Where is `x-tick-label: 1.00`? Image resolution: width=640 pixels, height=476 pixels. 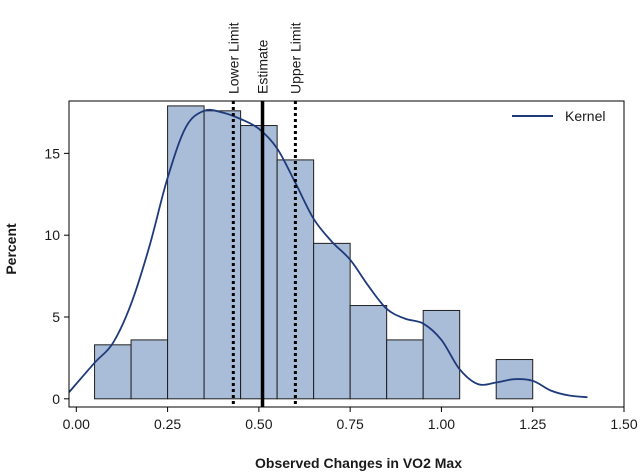 x-tick-label: 1.00 is located at coordinates (441, 424).